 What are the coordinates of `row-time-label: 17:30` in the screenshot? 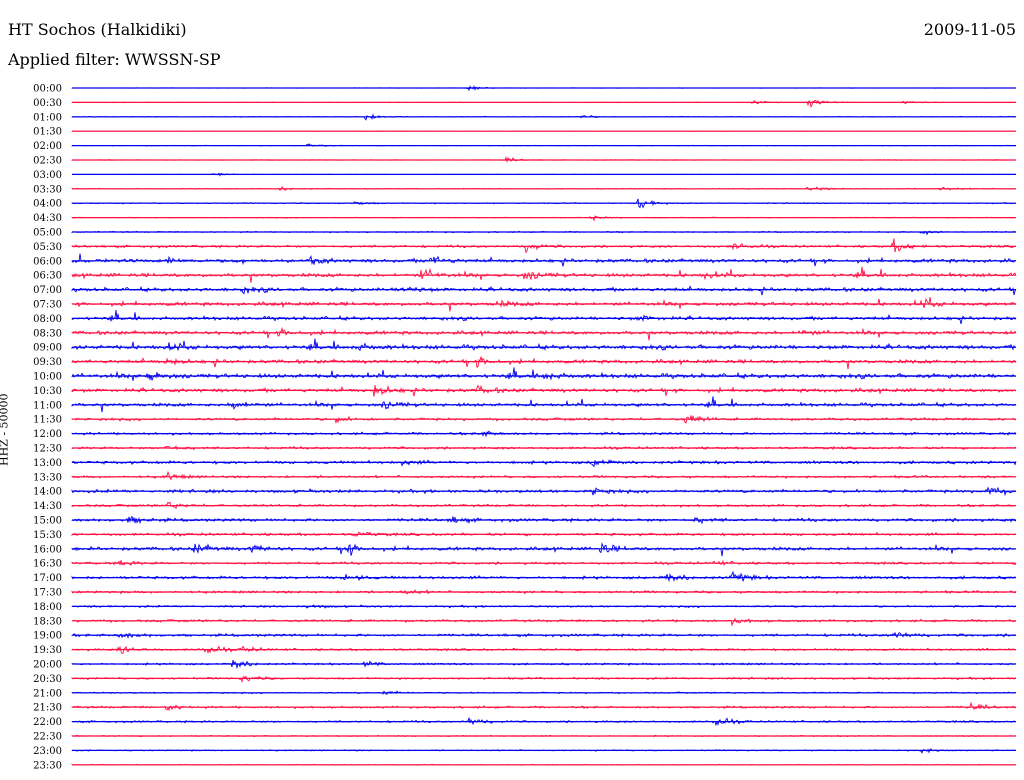 It's located at (47, 593).